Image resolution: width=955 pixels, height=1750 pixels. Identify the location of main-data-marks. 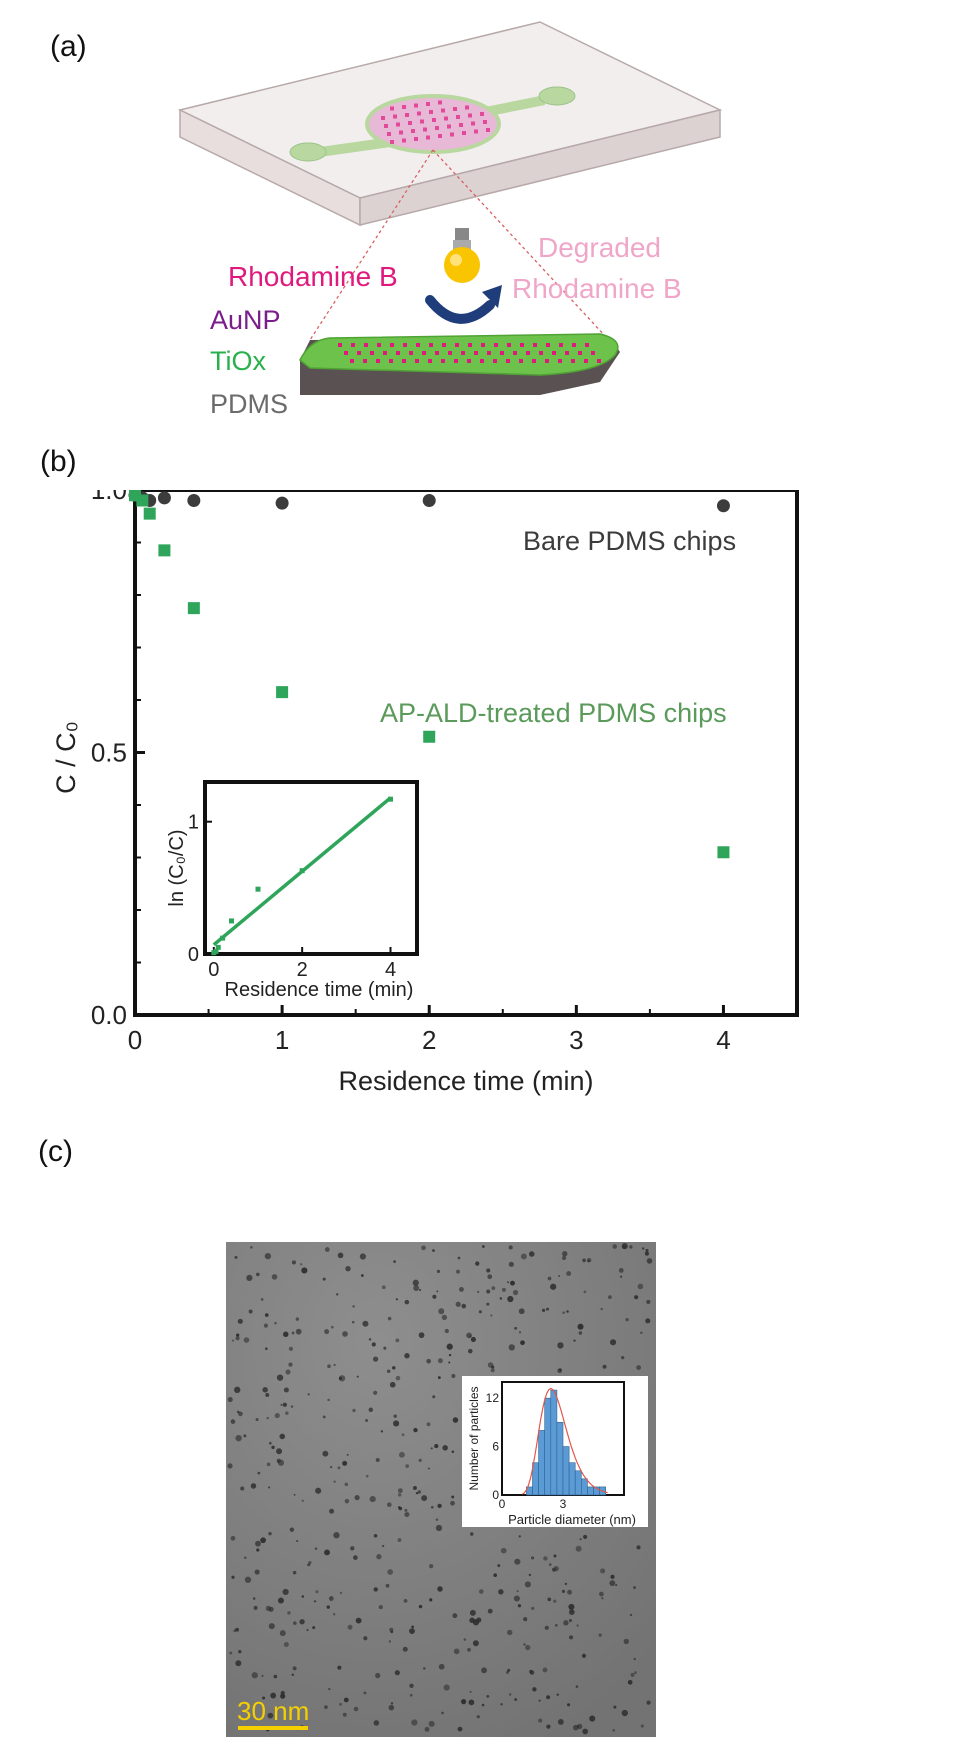
(429, 674).